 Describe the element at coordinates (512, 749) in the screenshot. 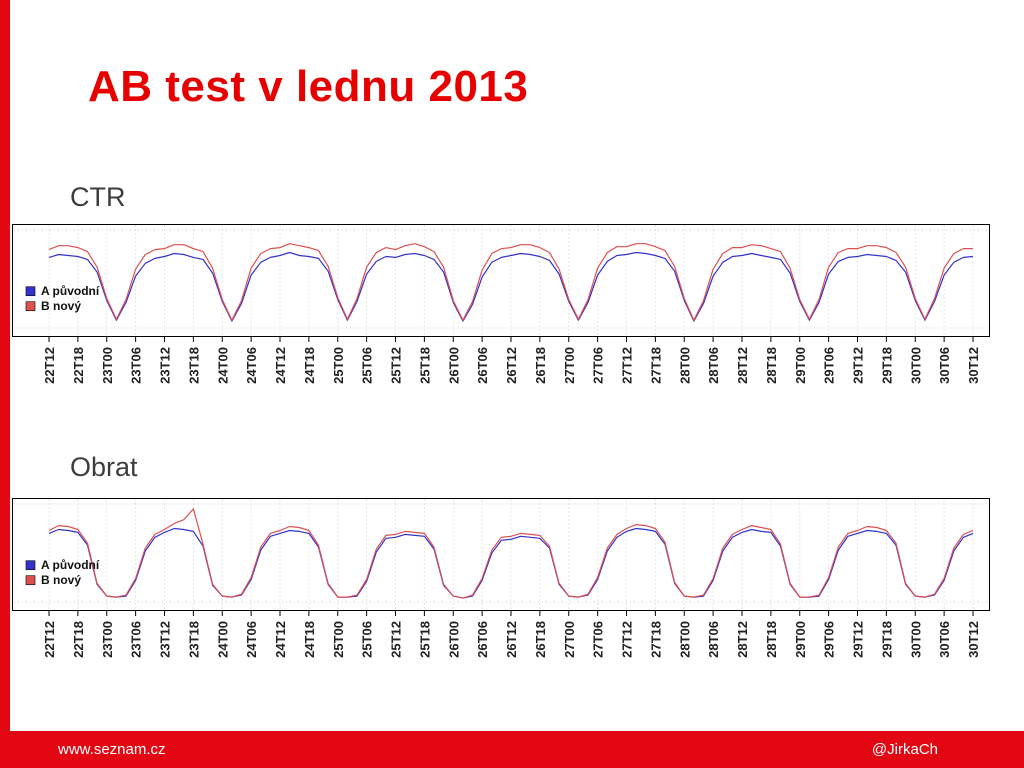

I see `slide-footer: www.seznam.cz @JirkaCh` at that location.